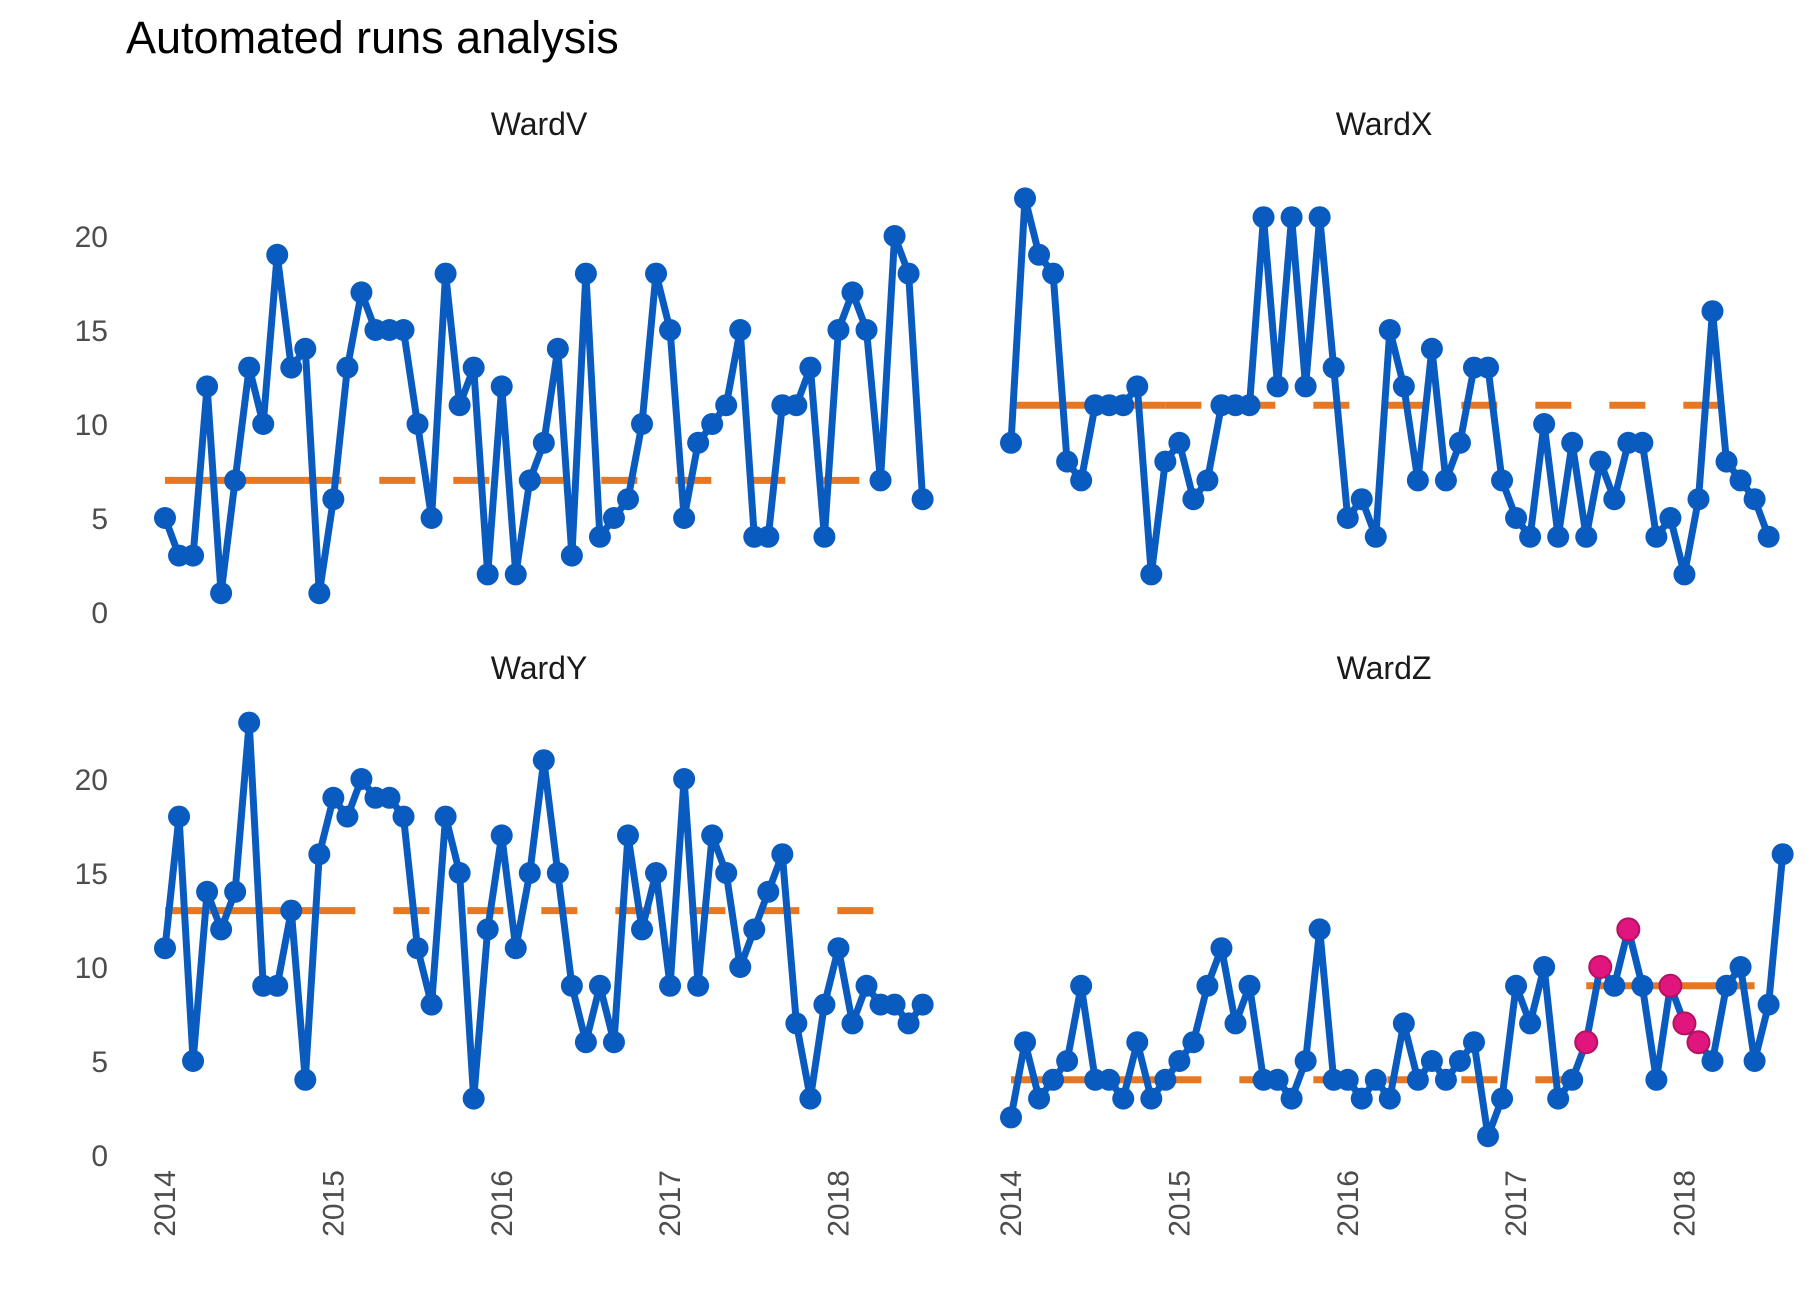 The height and width of the screenshot is (1312, 1806). What do you see at coordinates (99, 1156) in the screenshot?
I see `y-tick-label: 0` at bounding box center [99, 1156].